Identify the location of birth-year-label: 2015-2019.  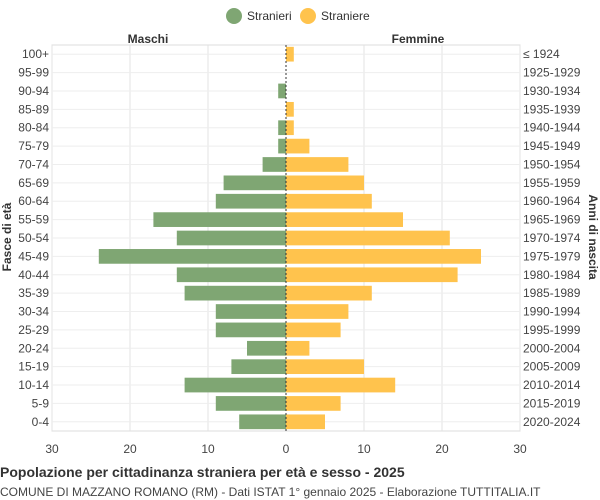
(552, 403).